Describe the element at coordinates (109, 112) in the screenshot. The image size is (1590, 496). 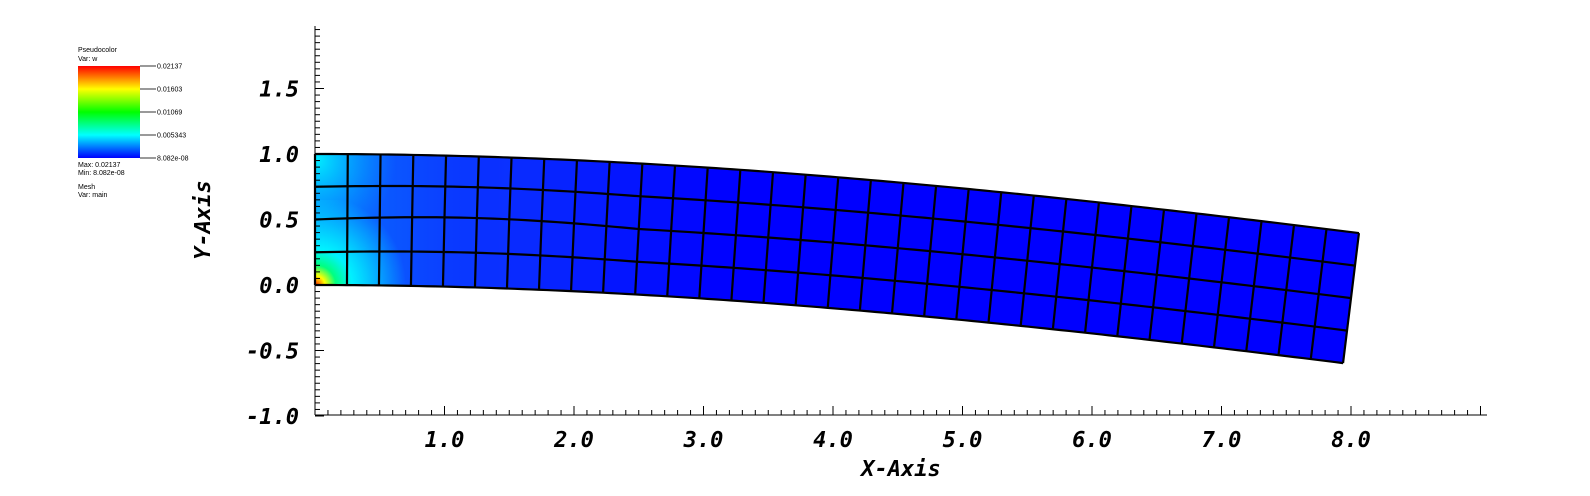
I see `color-bar` at that location.